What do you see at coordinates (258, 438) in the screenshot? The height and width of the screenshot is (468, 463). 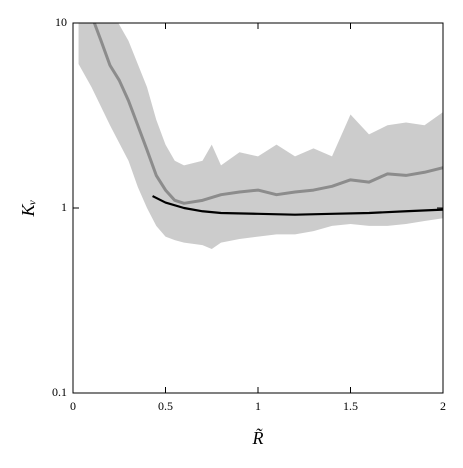 I see `x-axis-label: R̃` at bounding box center [258, 438].